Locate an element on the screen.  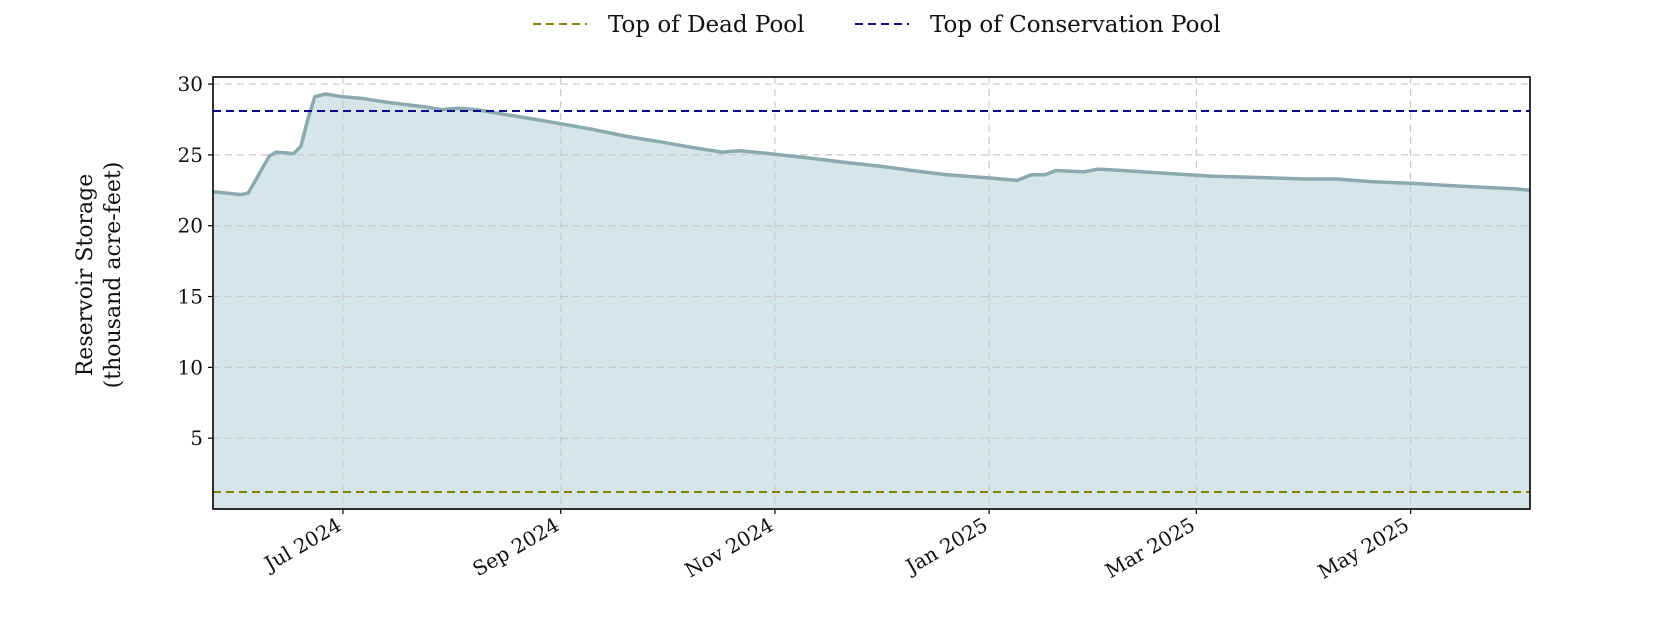
storage-line is located at coordinates (871, 144).